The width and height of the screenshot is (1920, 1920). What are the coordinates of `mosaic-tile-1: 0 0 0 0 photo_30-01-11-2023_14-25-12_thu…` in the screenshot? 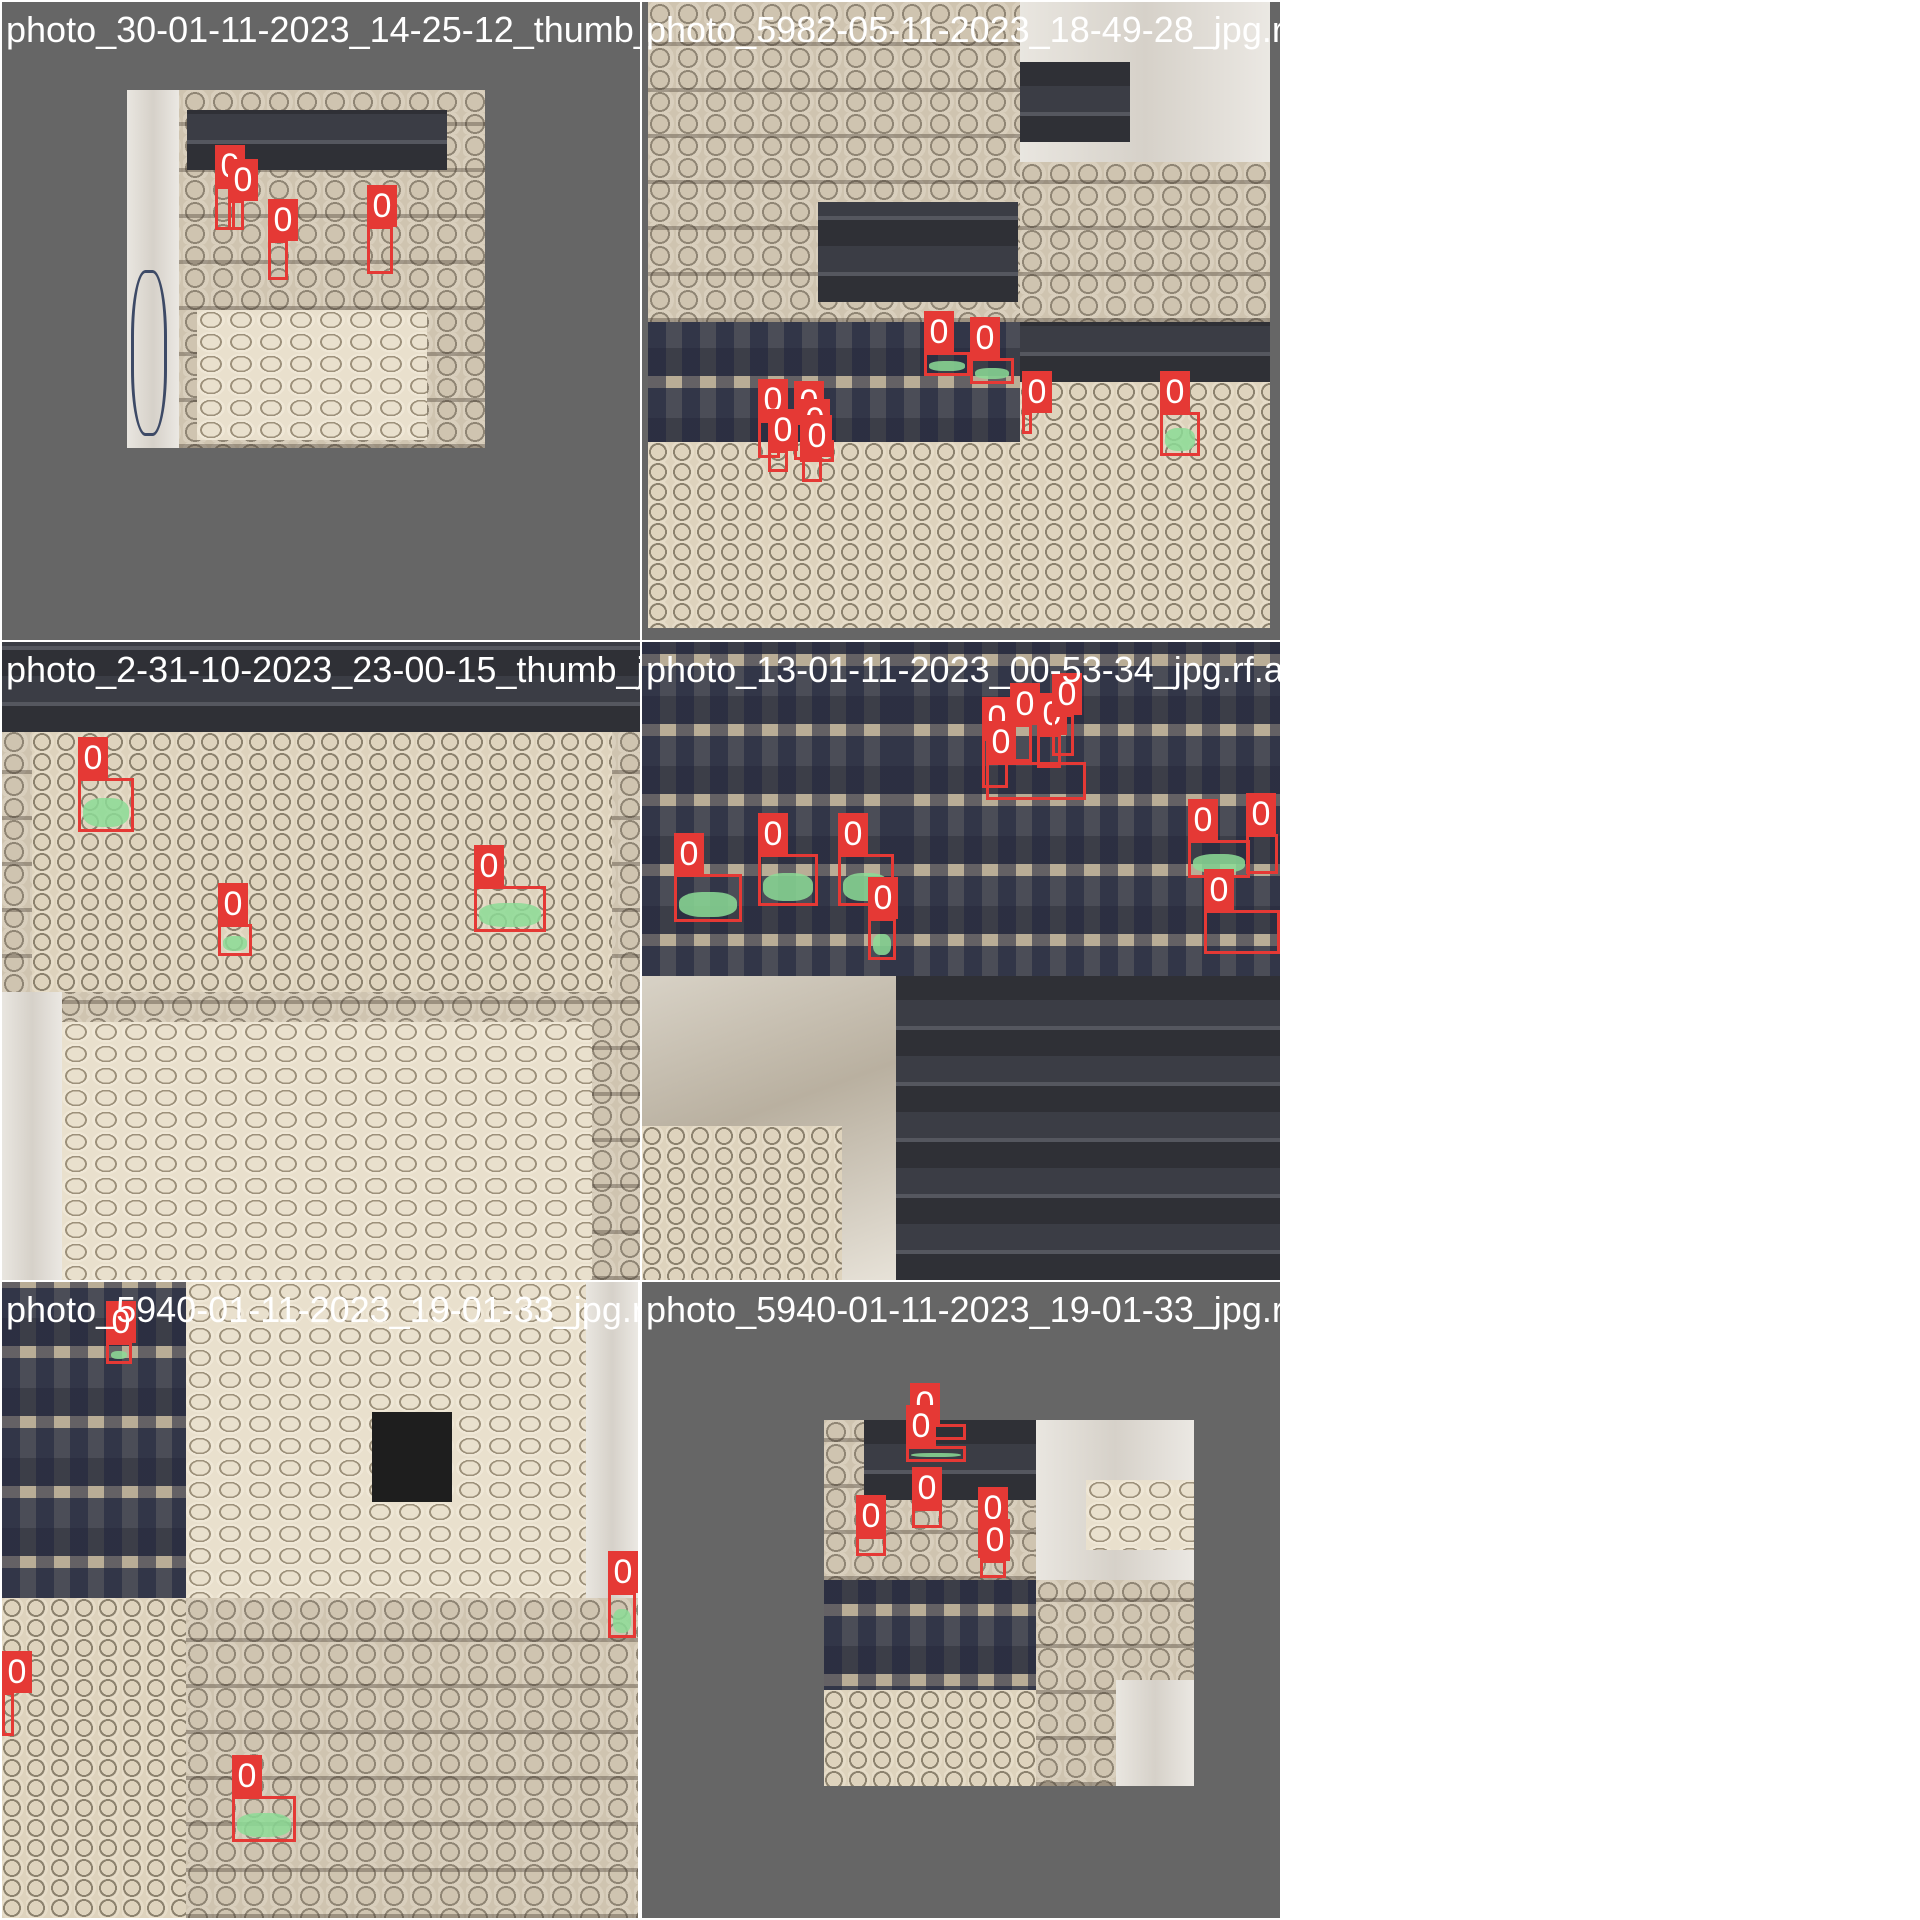 It's located at (321, 321).